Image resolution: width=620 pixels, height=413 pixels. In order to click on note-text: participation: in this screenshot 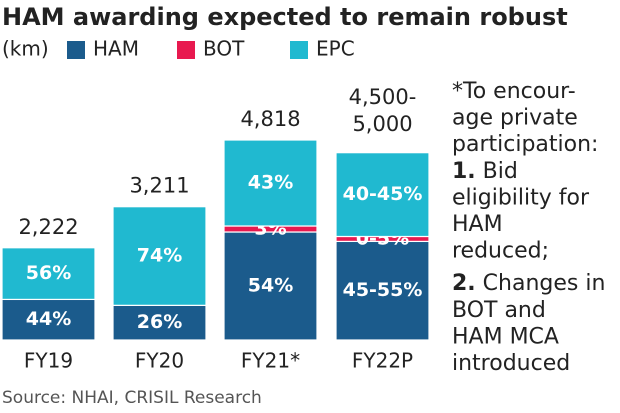, I will do `click(525, 144)`.